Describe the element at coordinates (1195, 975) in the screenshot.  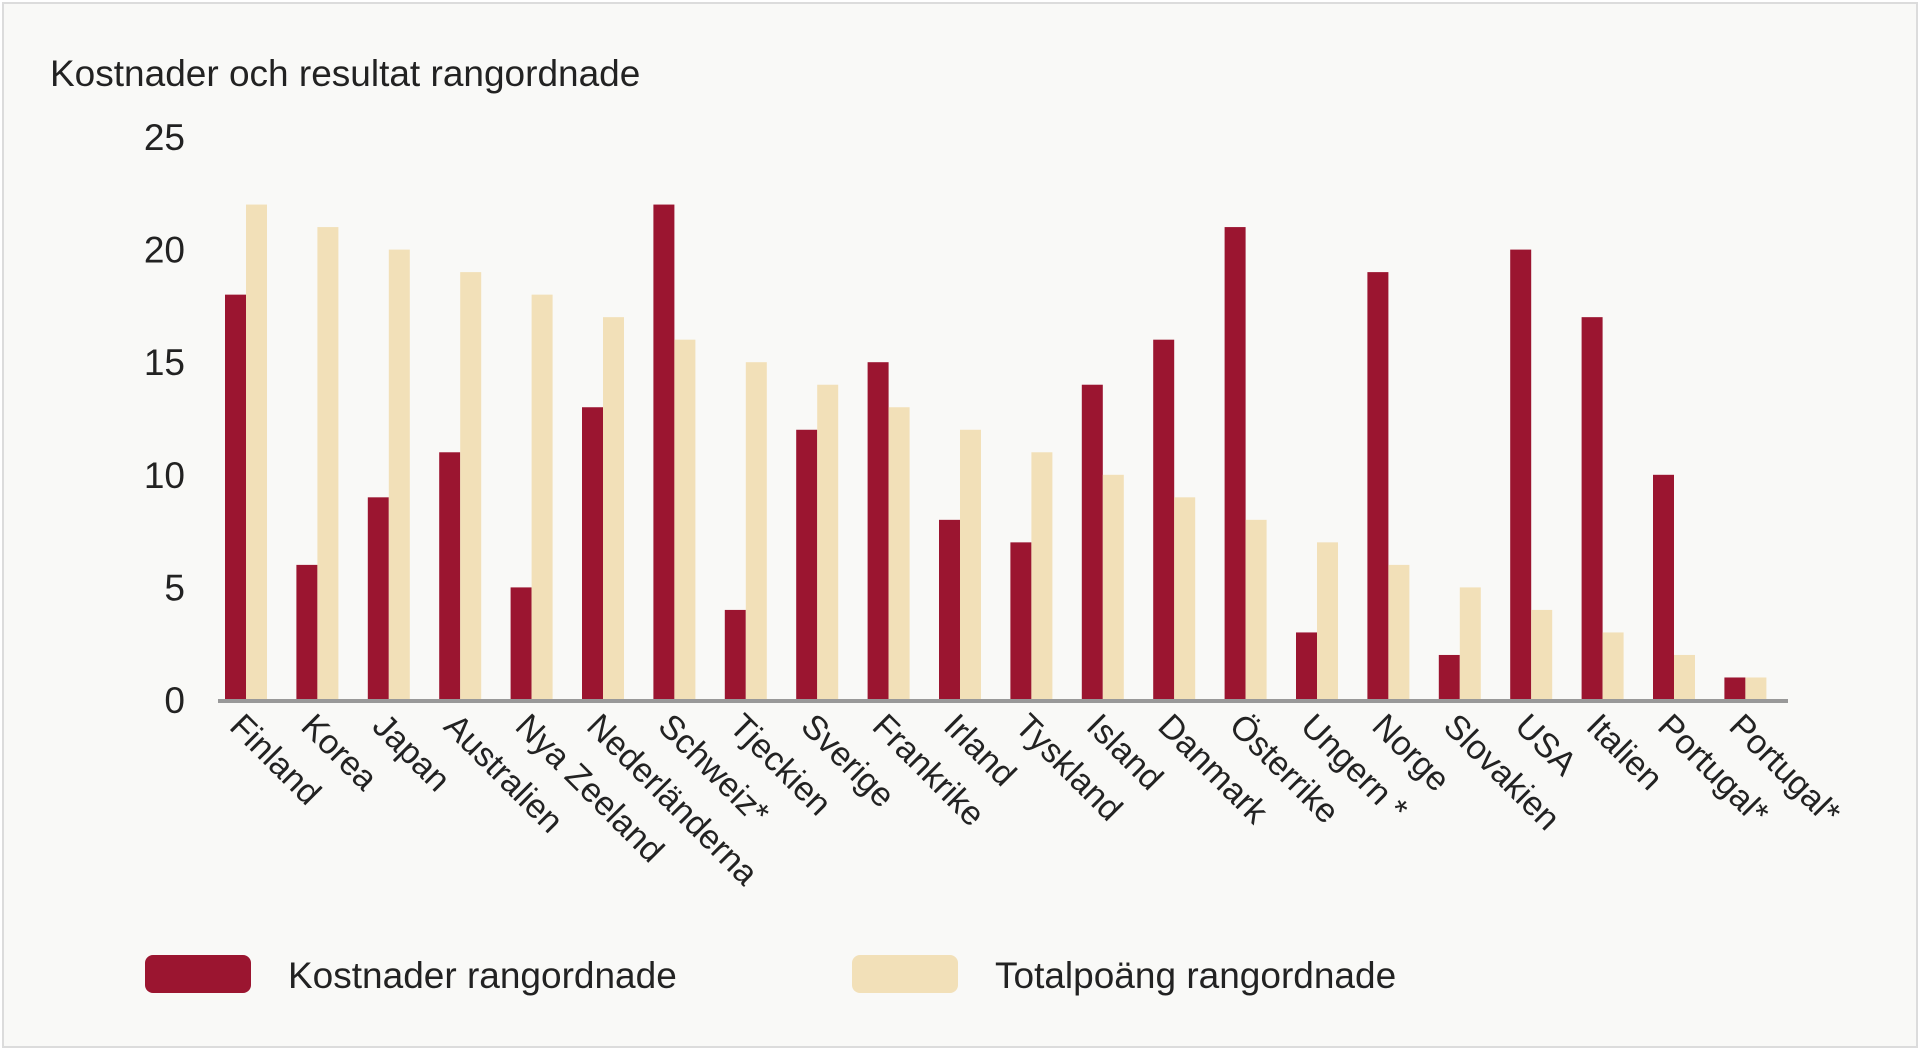
I see `legend-label: Totalpoäng rangordnade` at that location.